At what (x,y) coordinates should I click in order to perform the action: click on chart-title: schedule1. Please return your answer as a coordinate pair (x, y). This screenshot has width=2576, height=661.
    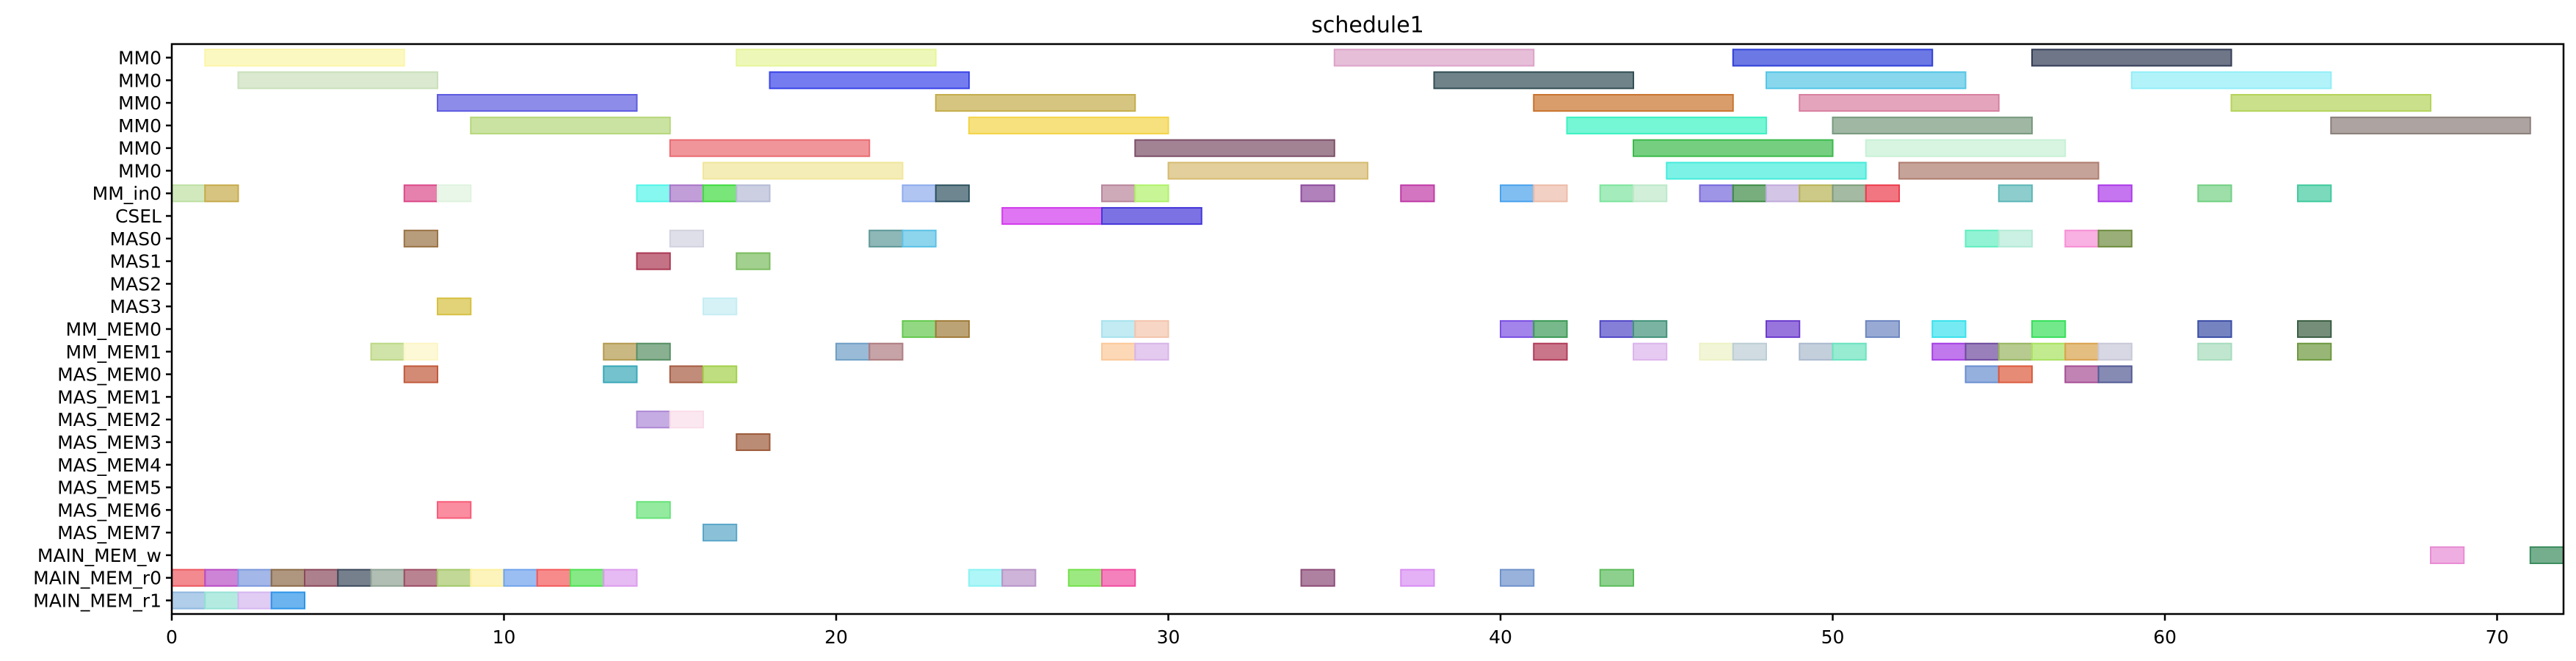
    Looking at the image, I should click on (1368, 25).